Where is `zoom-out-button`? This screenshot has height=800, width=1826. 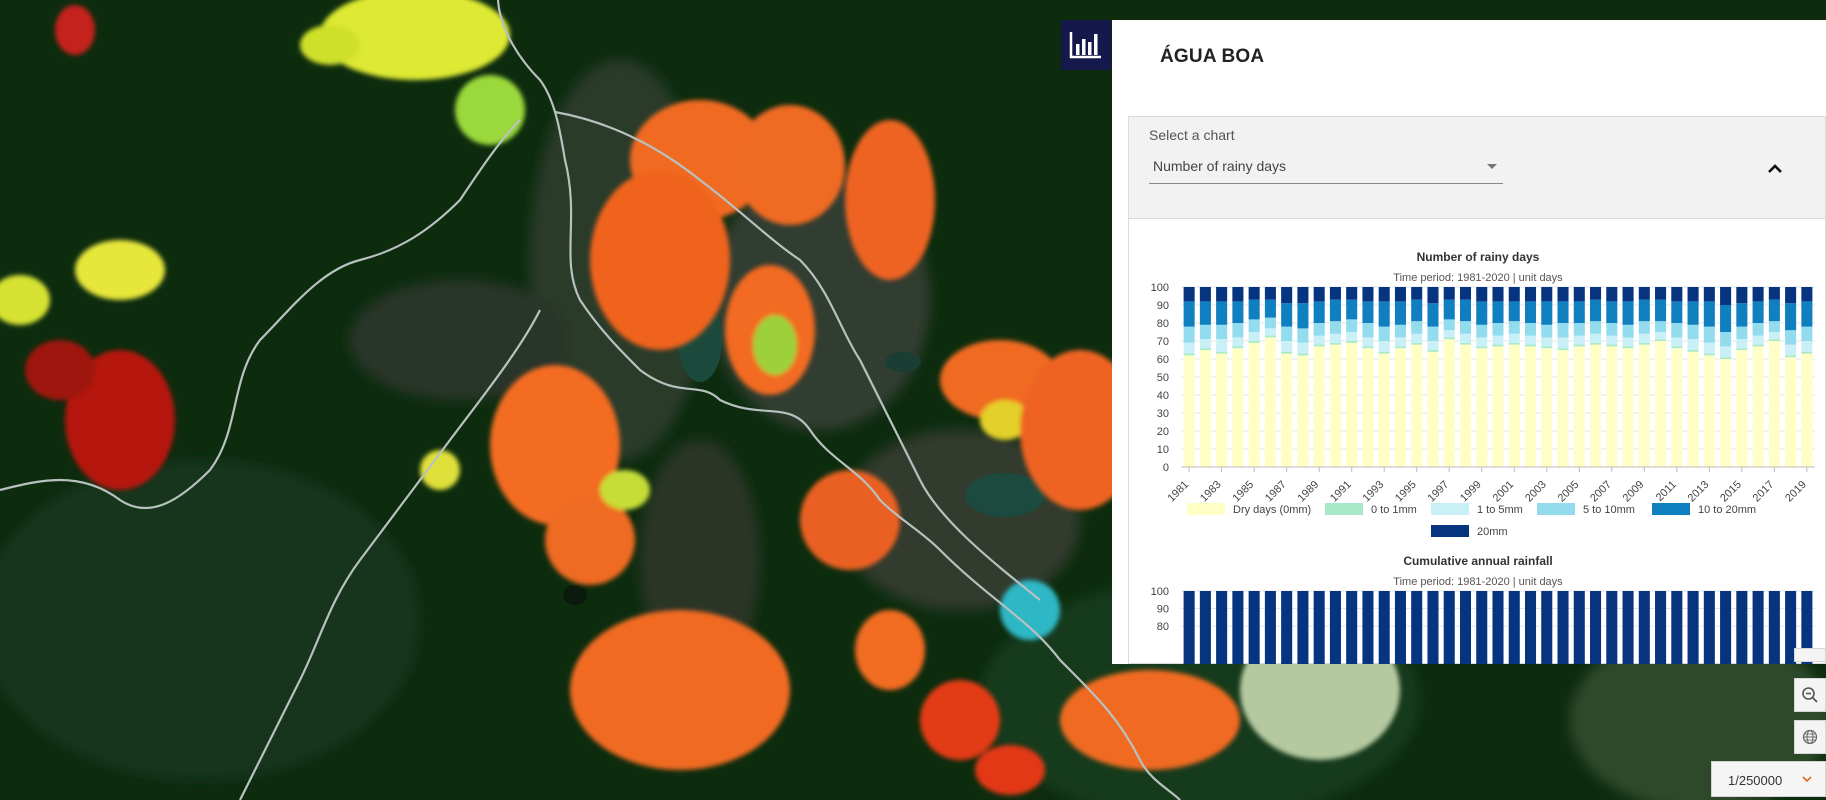 zoom-out-button is located at coordinates (1810, 695).